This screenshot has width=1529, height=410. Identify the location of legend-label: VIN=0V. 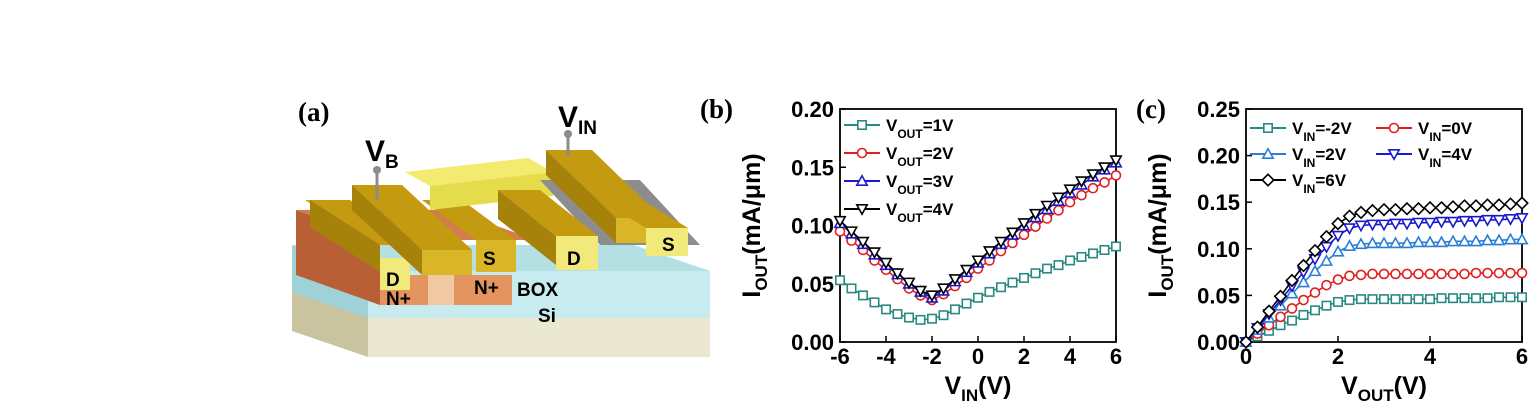
(1445, 131).